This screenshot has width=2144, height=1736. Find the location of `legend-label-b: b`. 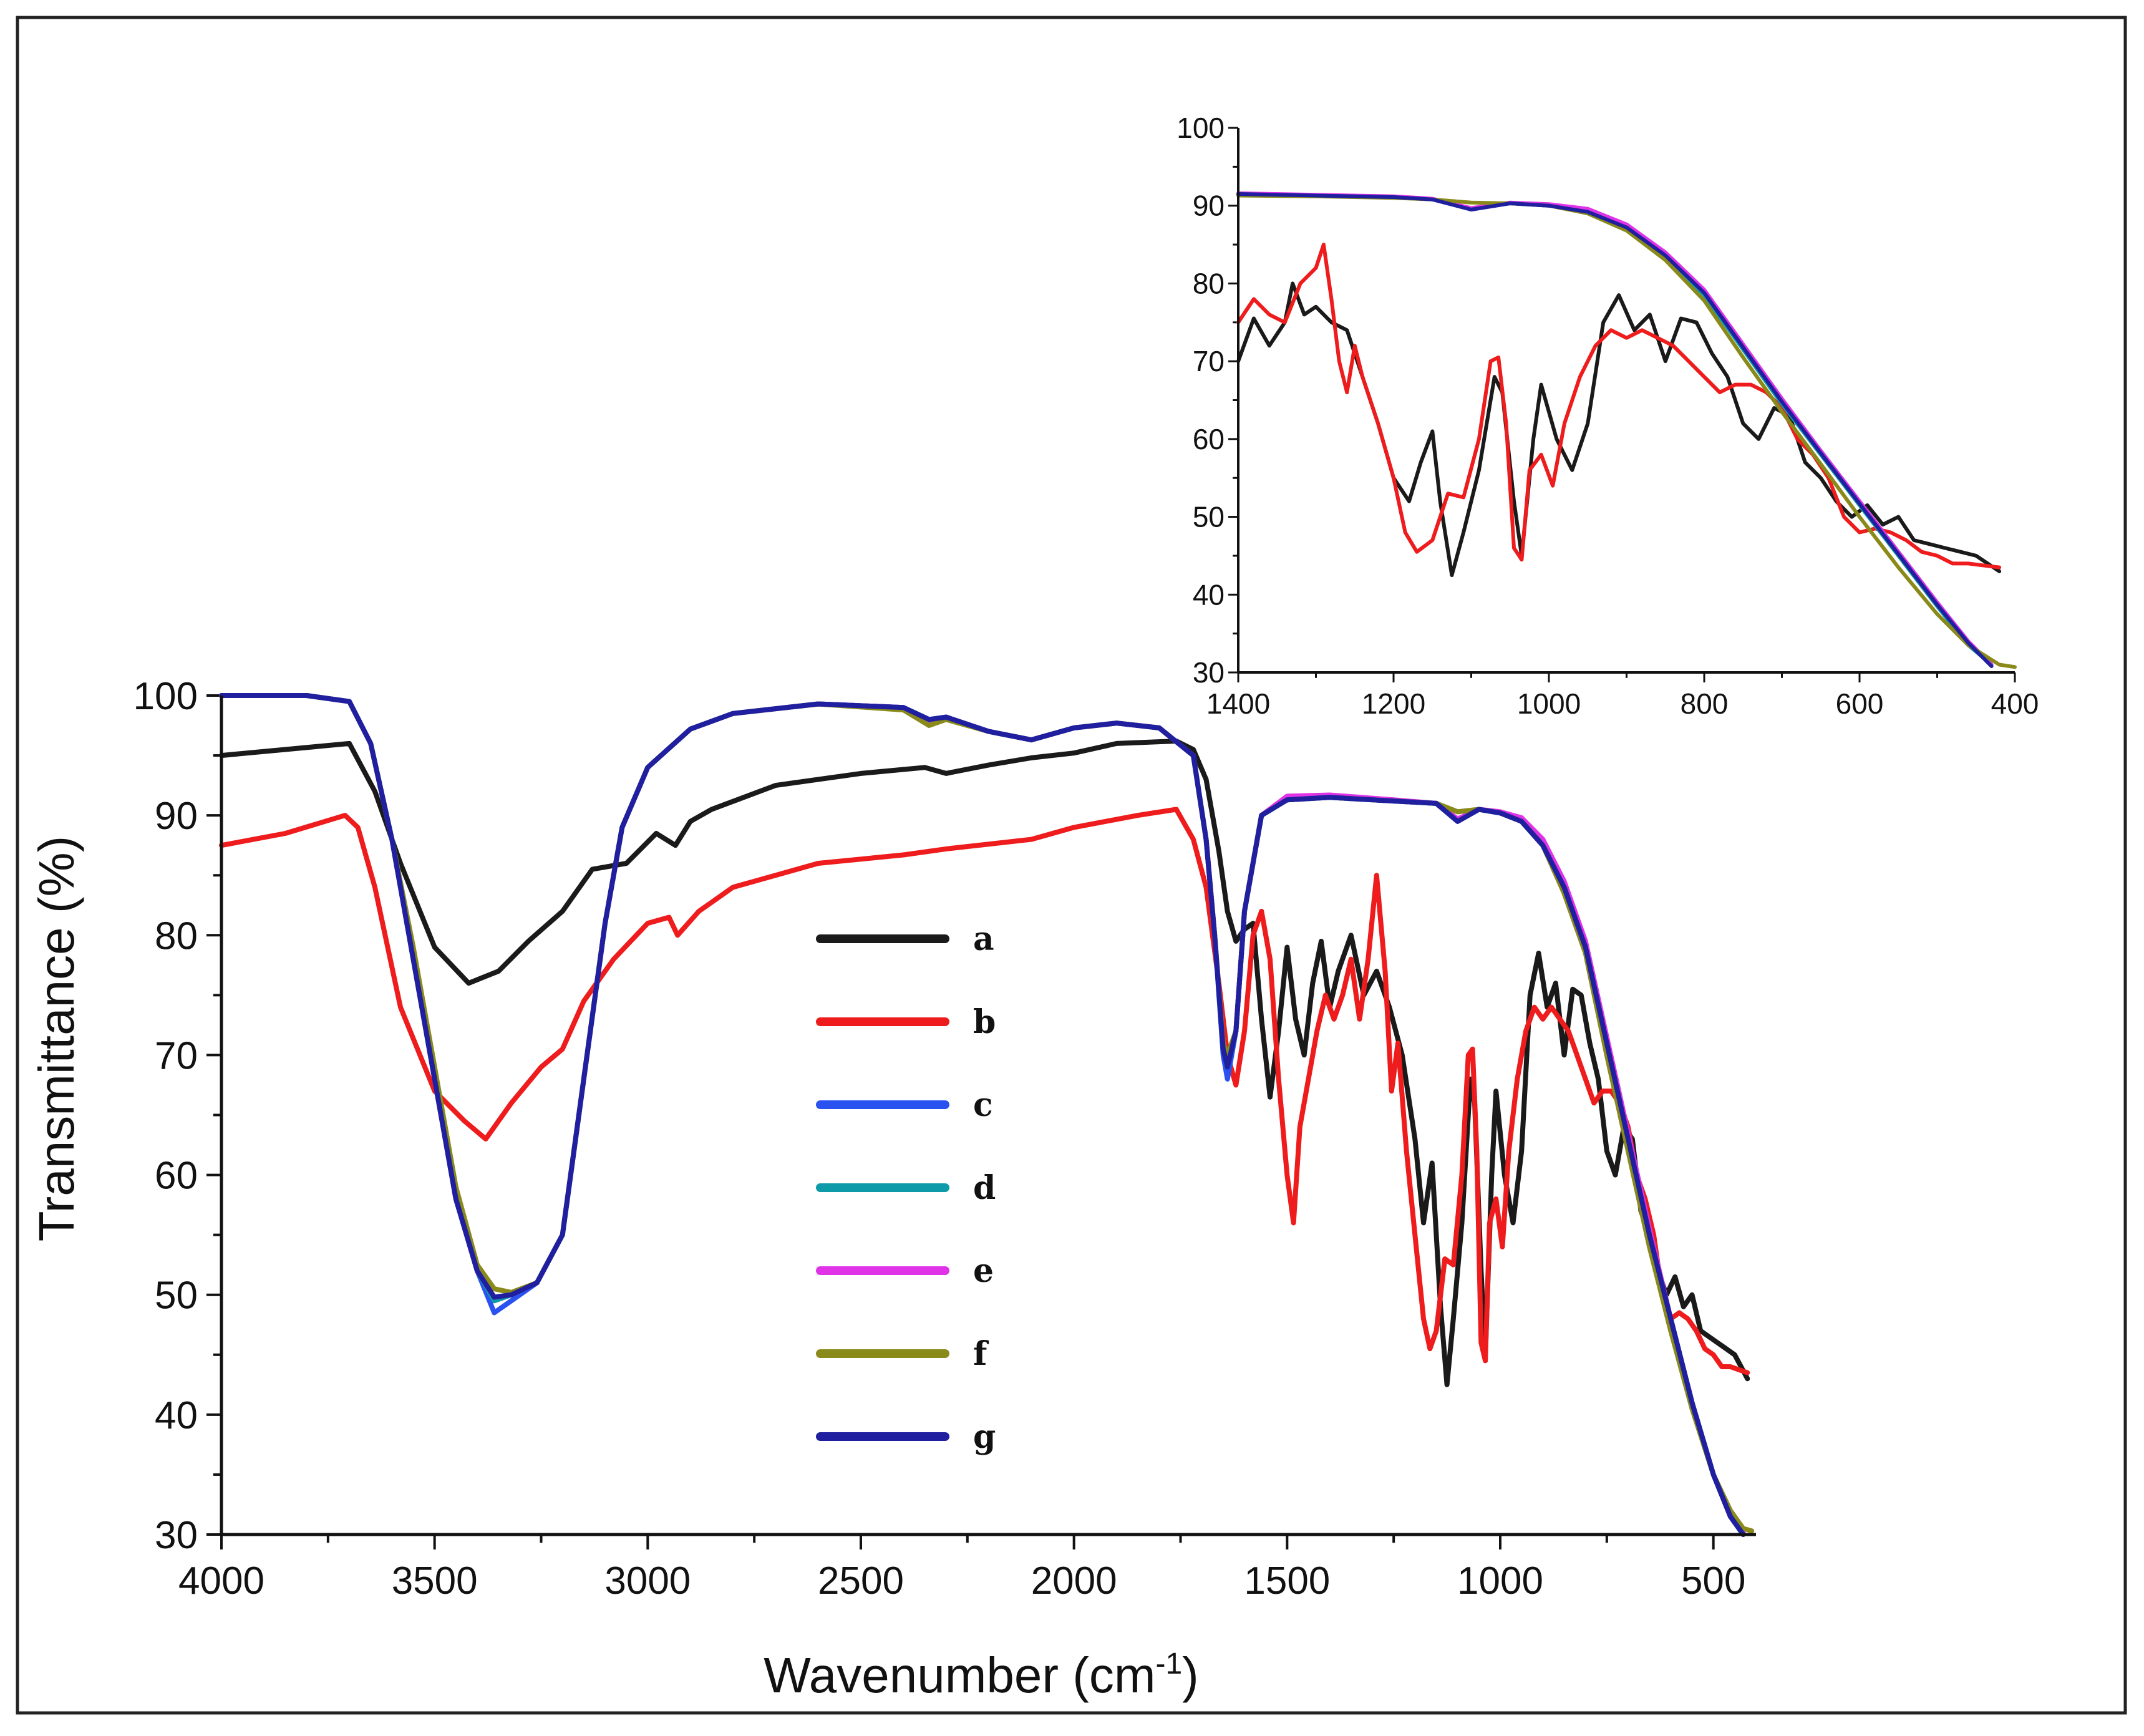

legend-label-b: b is located at coordinates (984, 1022).